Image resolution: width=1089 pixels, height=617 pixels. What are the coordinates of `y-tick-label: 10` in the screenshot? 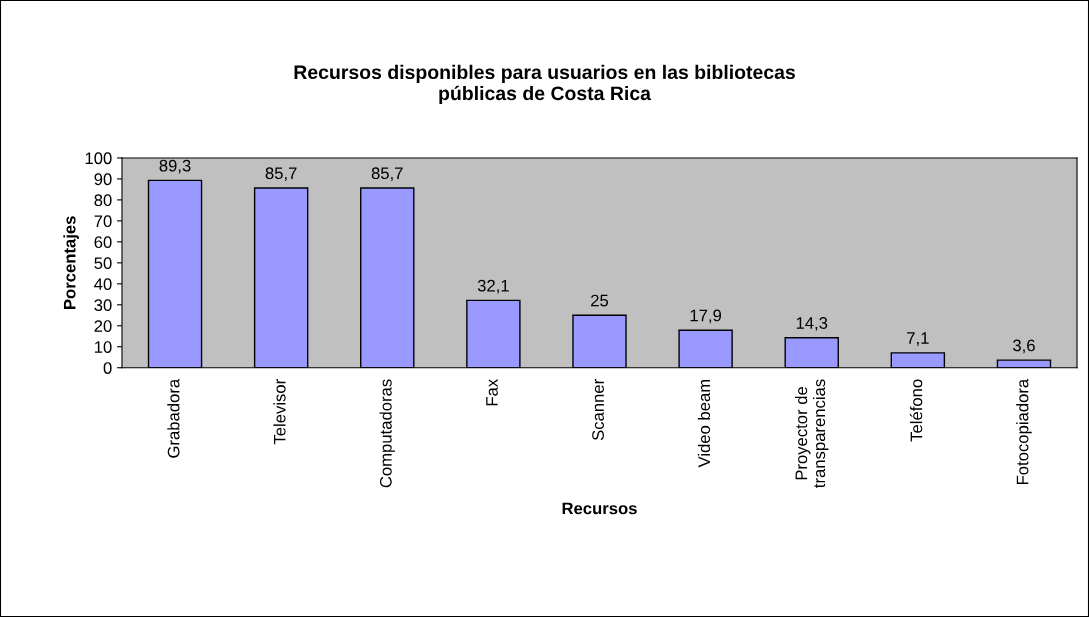 It's located at (103, 347).